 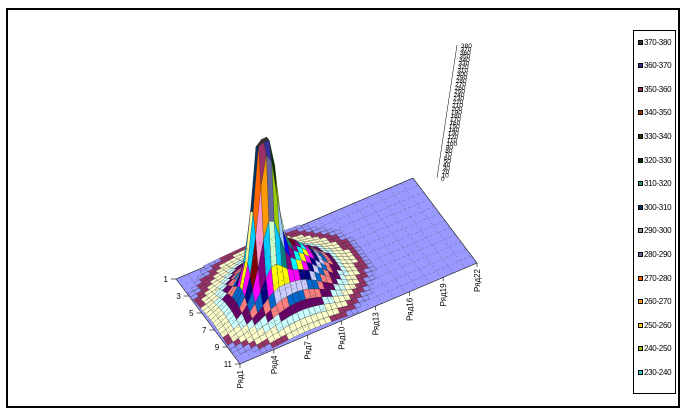 What do you see at coordinates (375, 324) in the screenshot?
I see `series-tick-label: Ряд13` at bounding box center [375, 324].